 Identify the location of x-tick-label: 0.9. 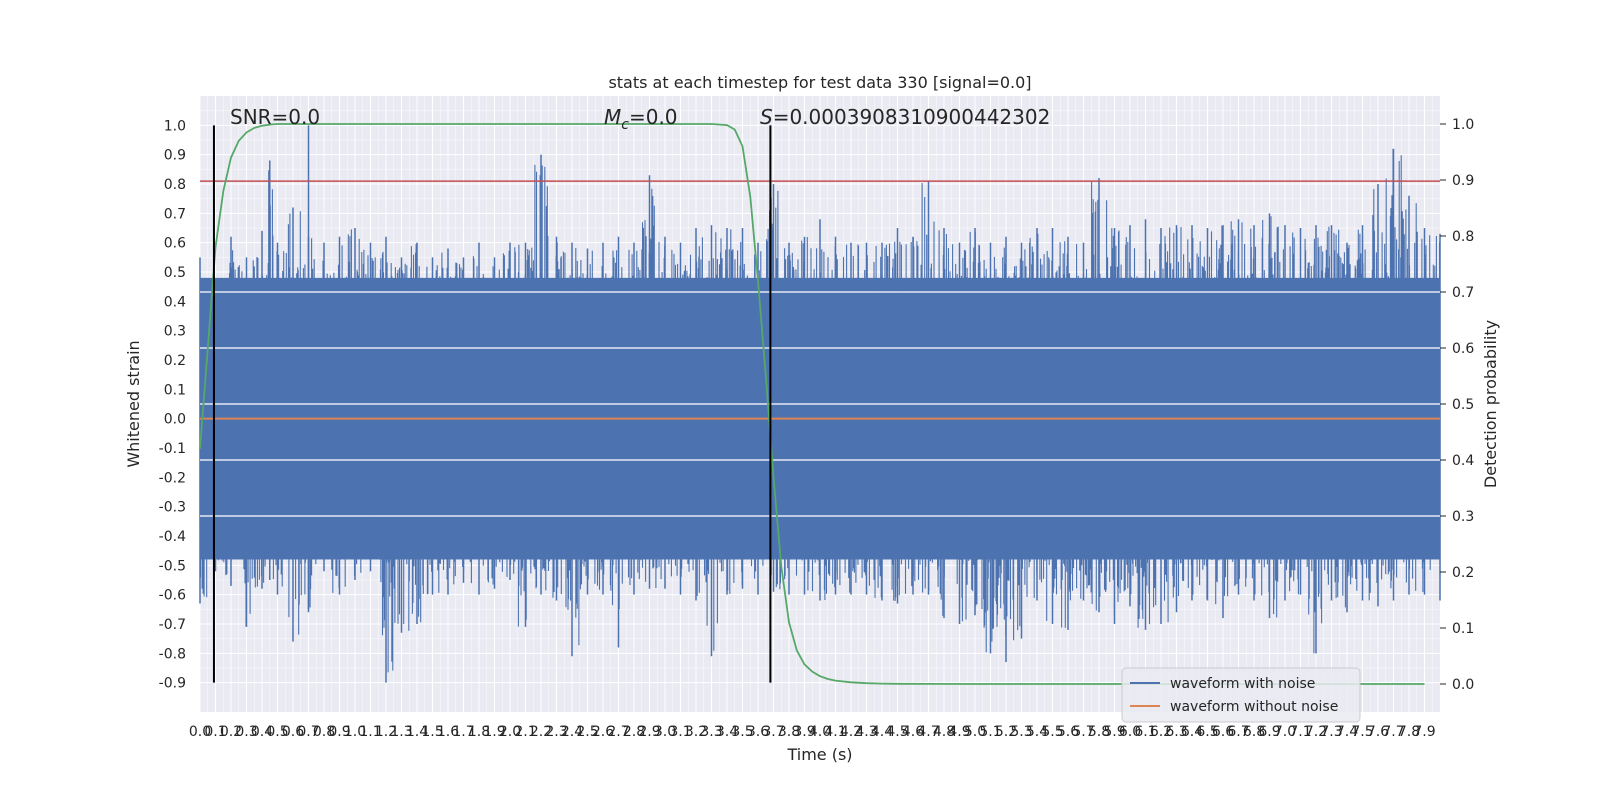
(339, 732).